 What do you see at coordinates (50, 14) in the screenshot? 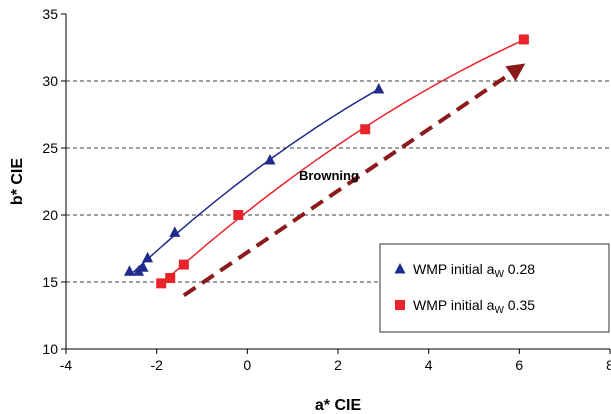
I see `y-tick-label: 35` at bounding box center [50, 14].